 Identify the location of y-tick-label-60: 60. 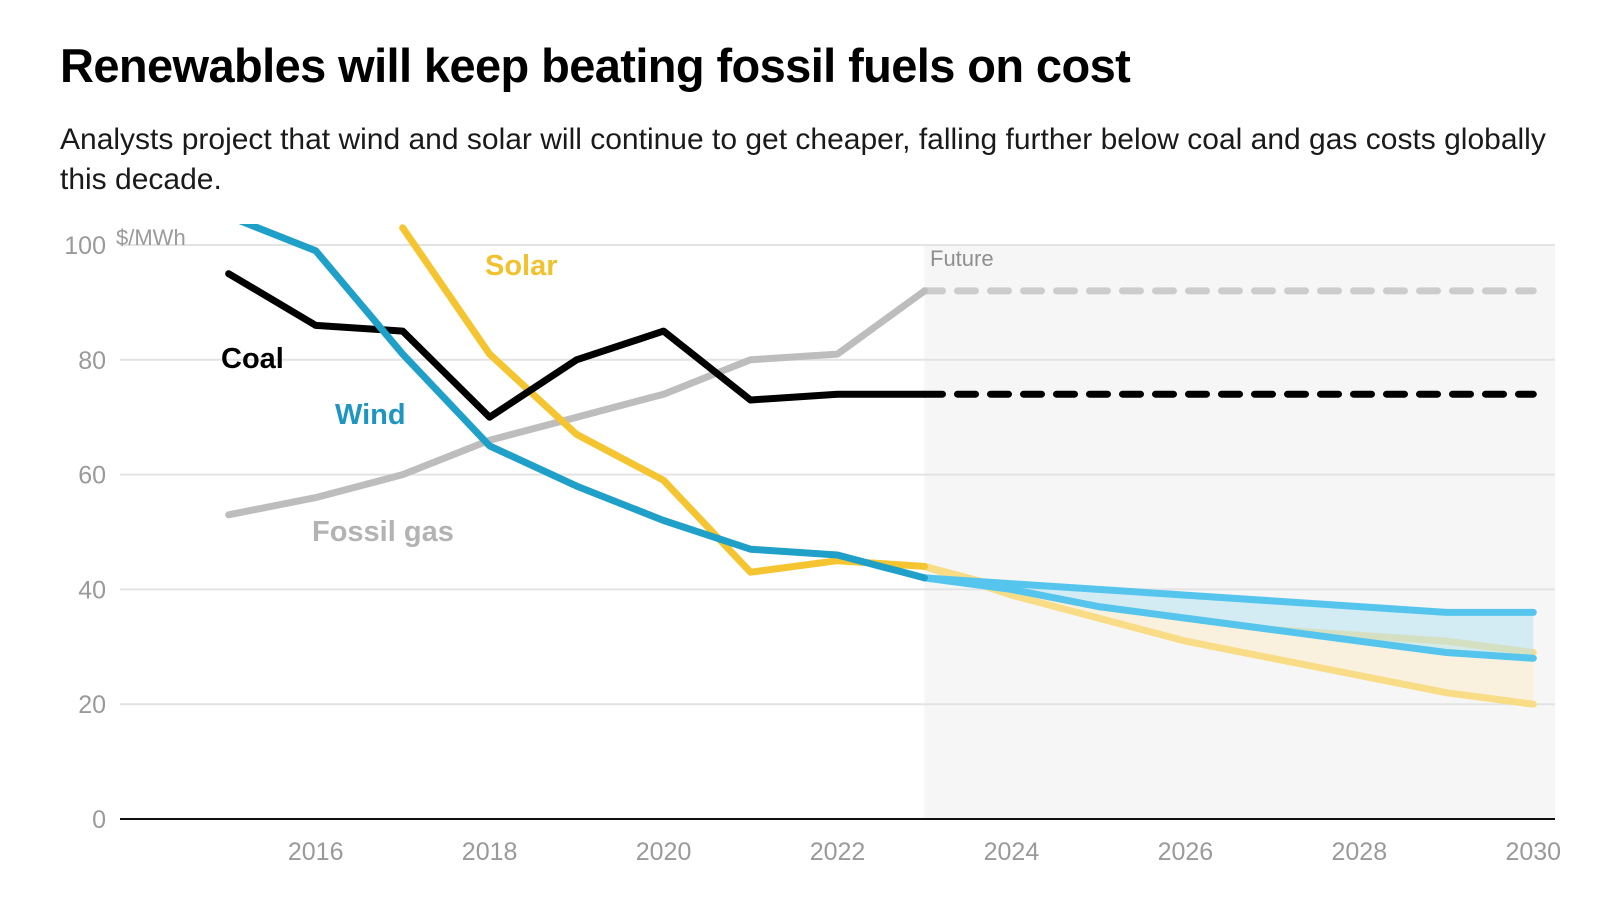
(92, 476).